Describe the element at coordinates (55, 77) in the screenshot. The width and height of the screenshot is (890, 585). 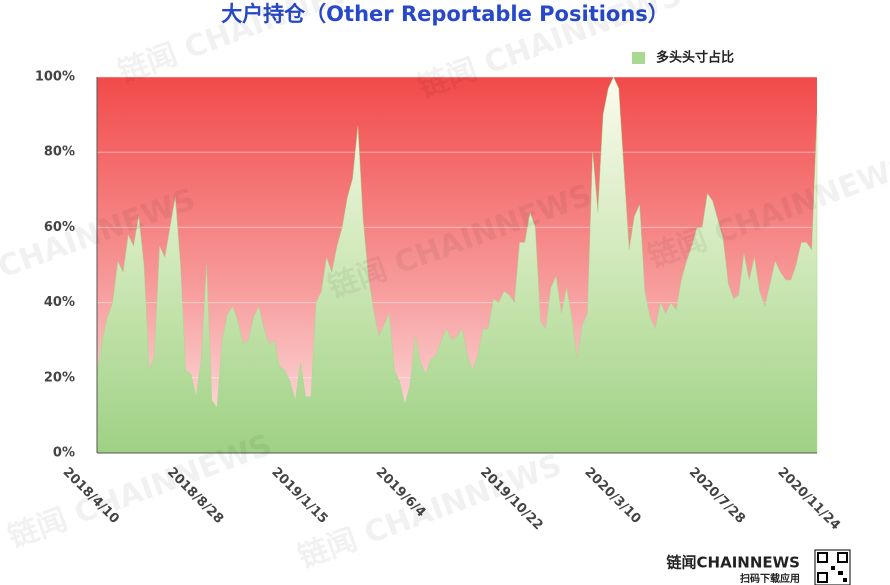
I see `y-tick-label: 100%` at that location.